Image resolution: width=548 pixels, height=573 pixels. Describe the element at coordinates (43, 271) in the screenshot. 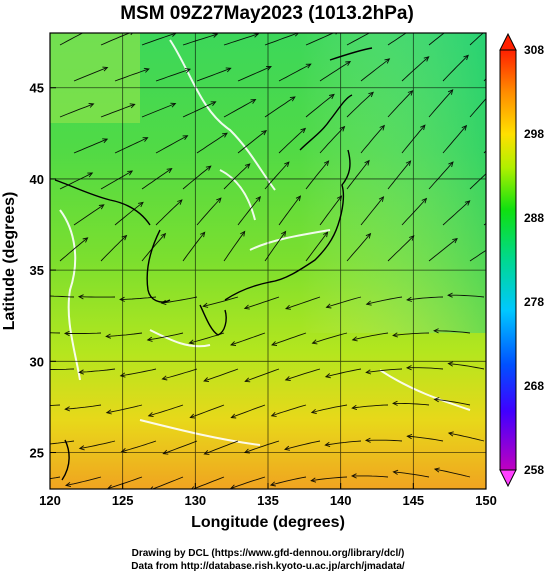

I see `y-axis-ticks: 25 30 35 40 45` at that location.